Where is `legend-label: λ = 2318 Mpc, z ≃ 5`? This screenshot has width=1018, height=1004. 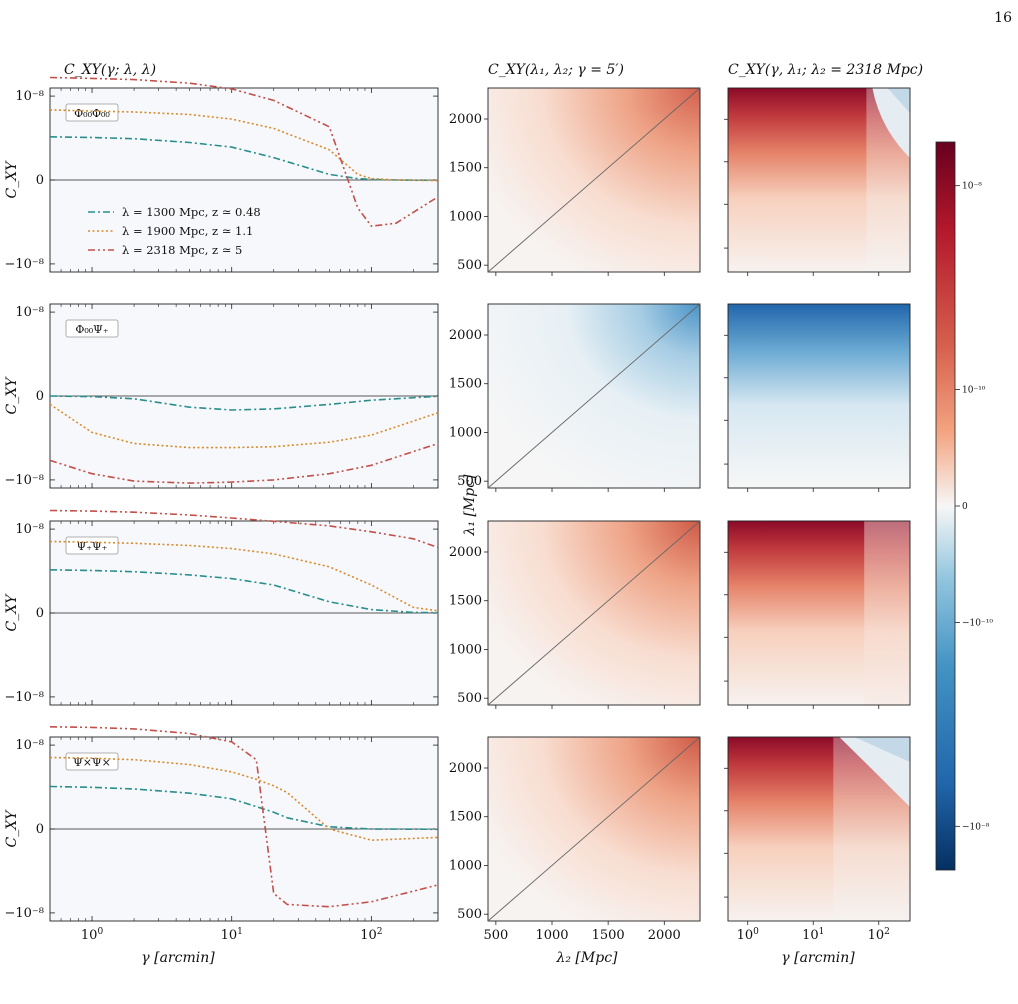
legend-label: λ = 2318 Mpc, z ≃ 5 is located at coordinates (182, 250).